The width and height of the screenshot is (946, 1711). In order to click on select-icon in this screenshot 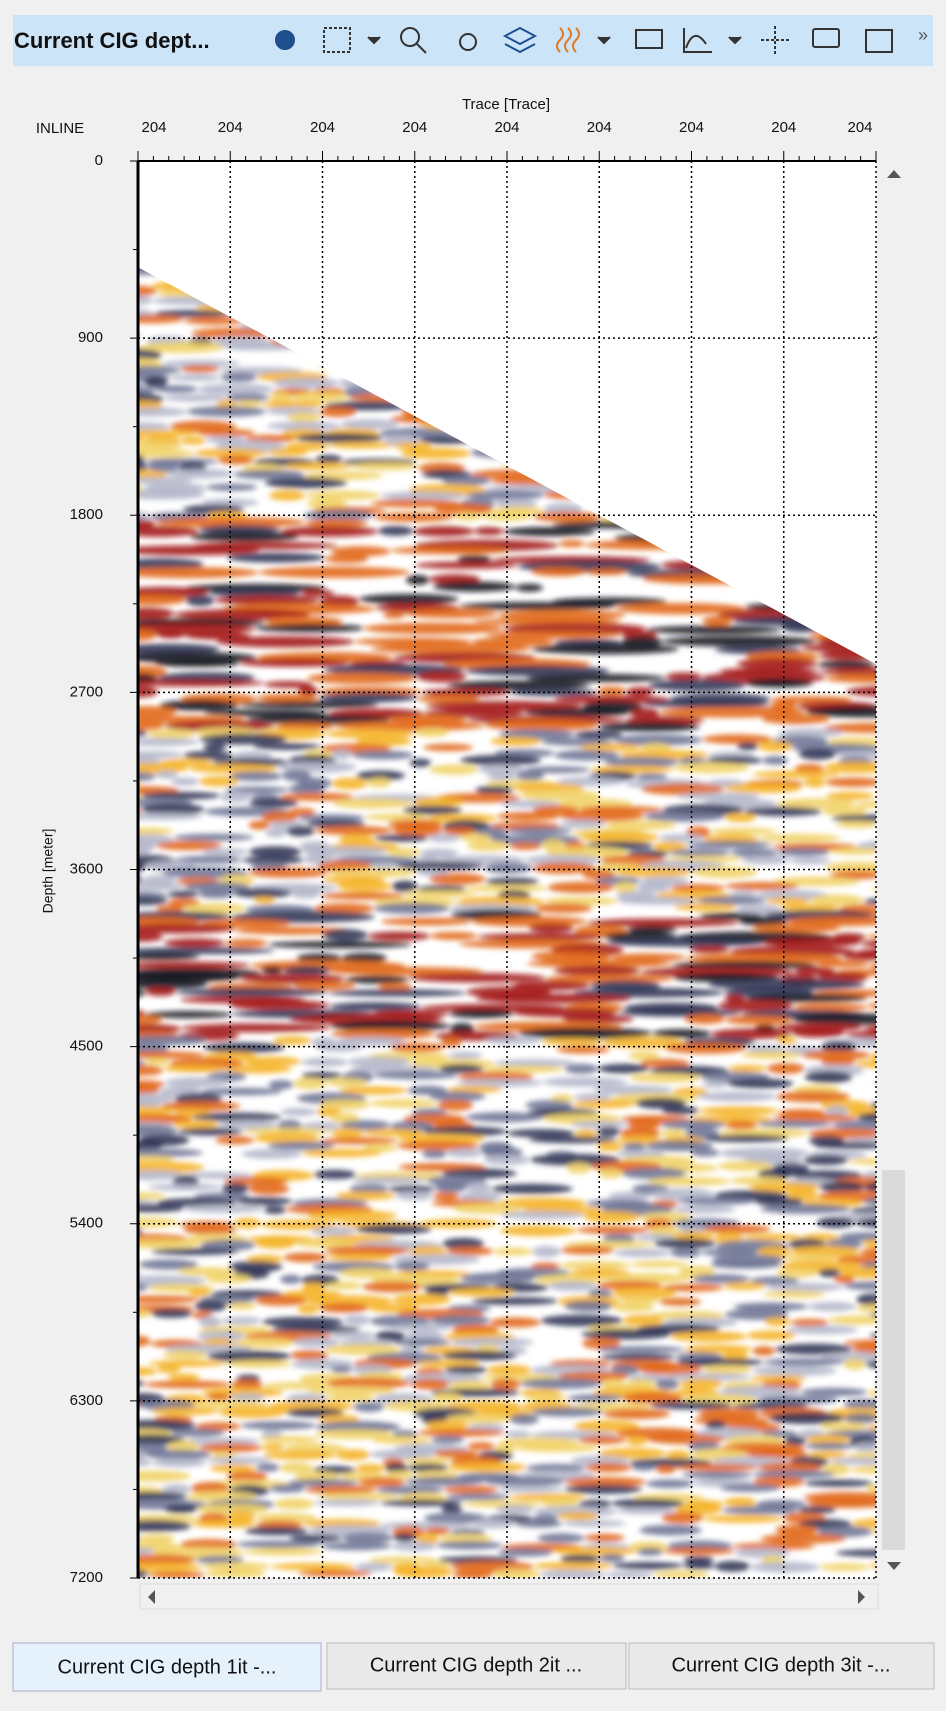, I will do `click(337, 40)`.